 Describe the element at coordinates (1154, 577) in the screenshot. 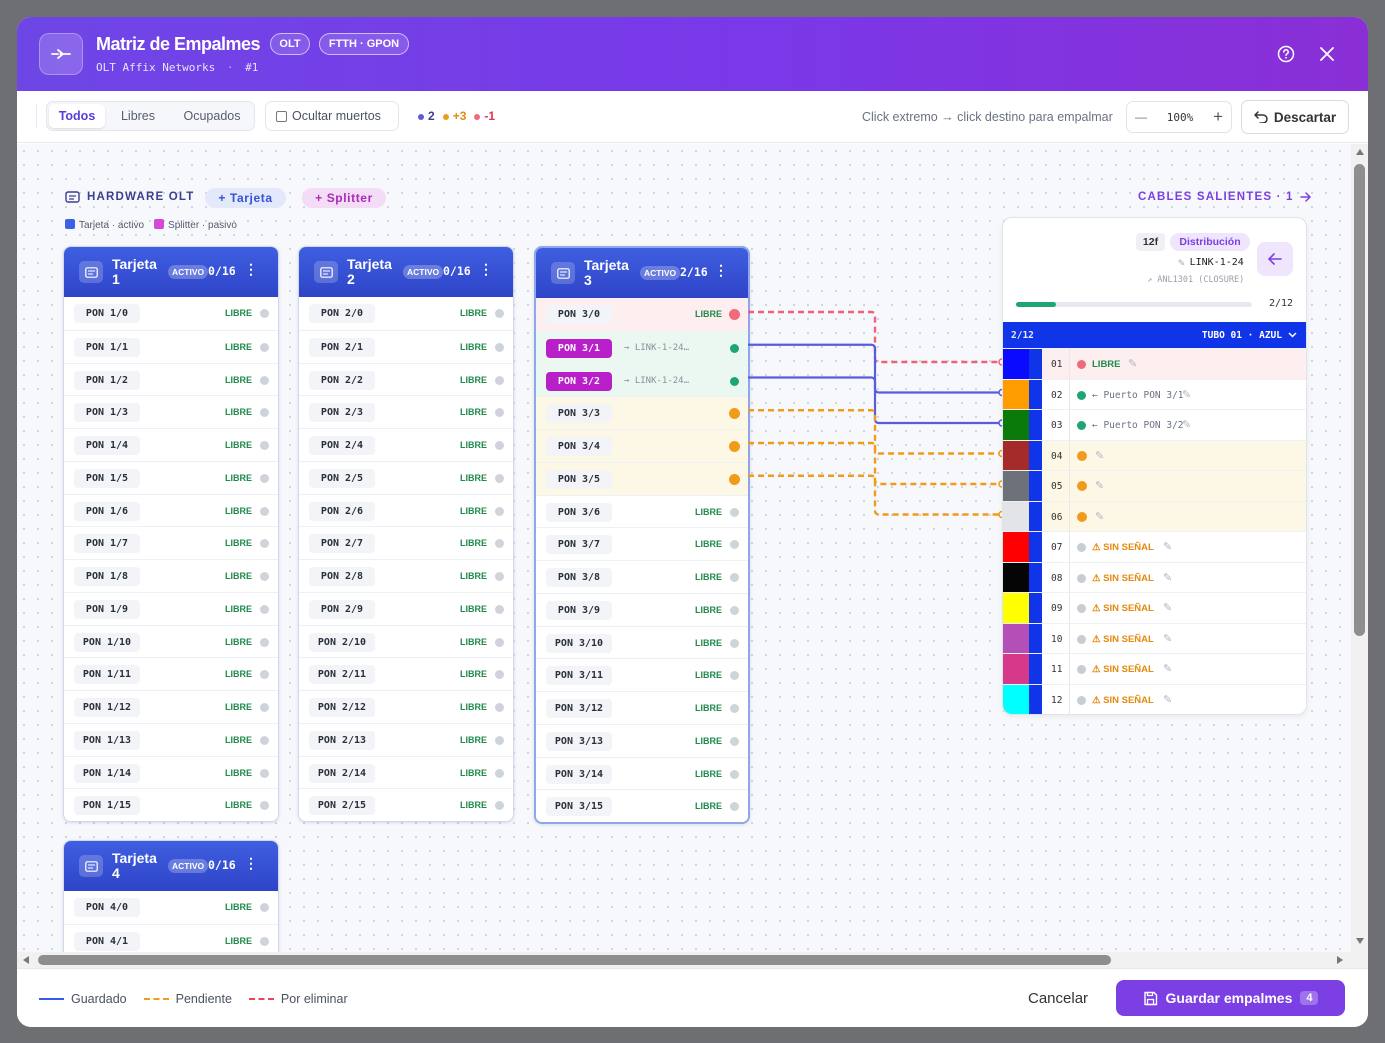

I see `fiber-row: 08 ⚠ SIN SEÑAL ✎` at that location.